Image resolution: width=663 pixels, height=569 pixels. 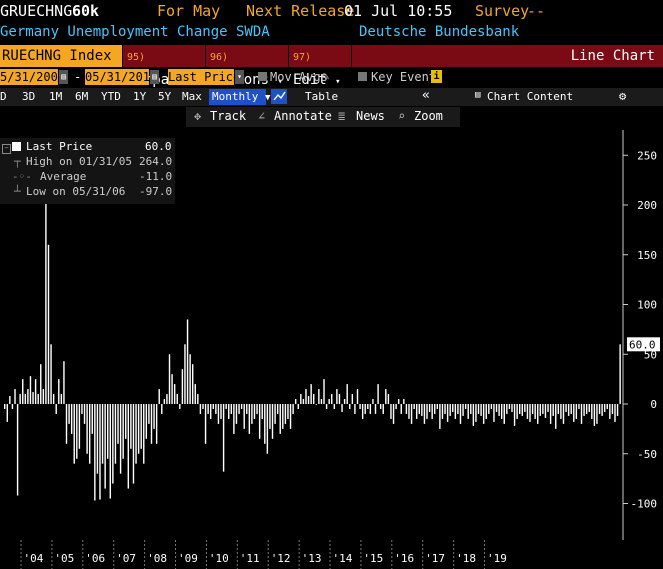 I want to click on description: Germany Unemployment Change SWDA, so click(x=135, y=32).